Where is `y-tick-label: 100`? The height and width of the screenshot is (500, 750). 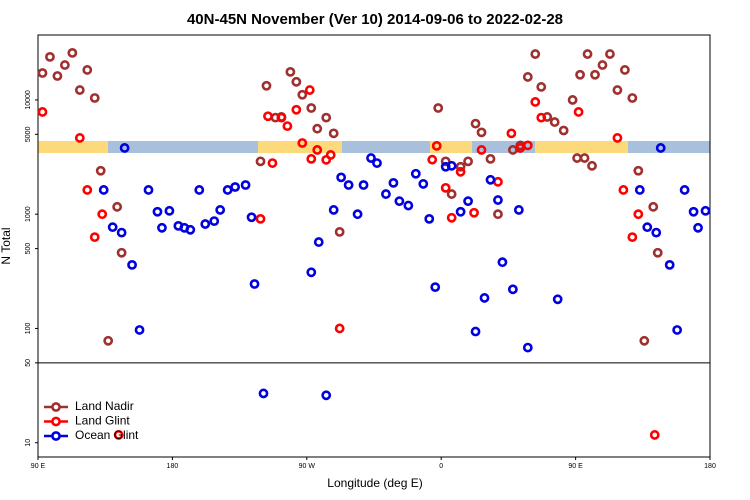 y-tick-label: 100 is located at coordinates (28, 329).